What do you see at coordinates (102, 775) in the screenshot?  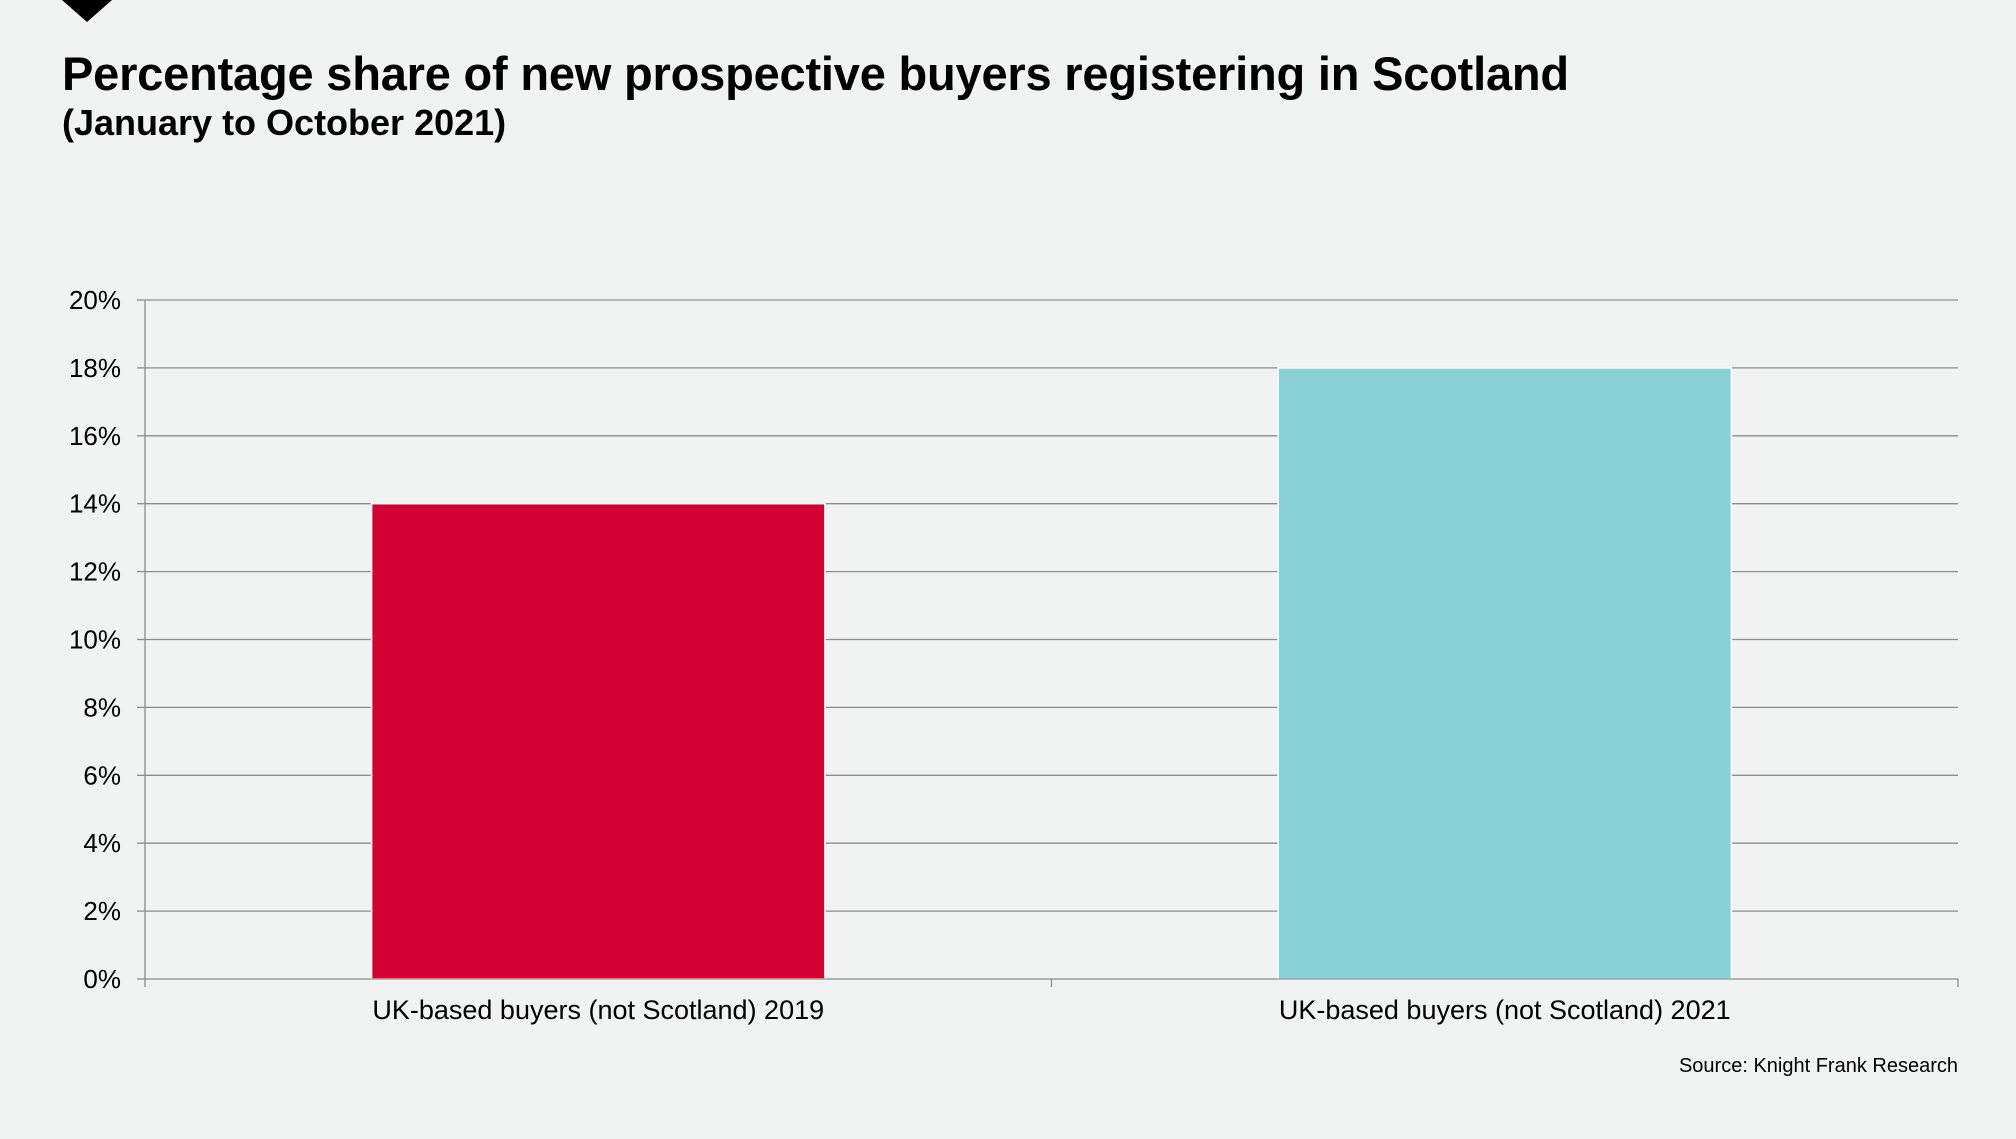 I see `y-tick-label: 6%` at bounding box center [102, 775].